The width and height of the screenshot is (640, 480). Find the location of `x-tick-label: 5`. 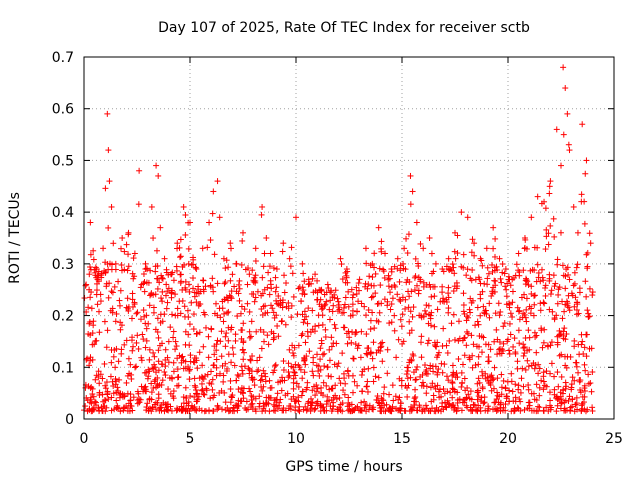

x-tick-label: 5 is located at coordinates (190, 439).